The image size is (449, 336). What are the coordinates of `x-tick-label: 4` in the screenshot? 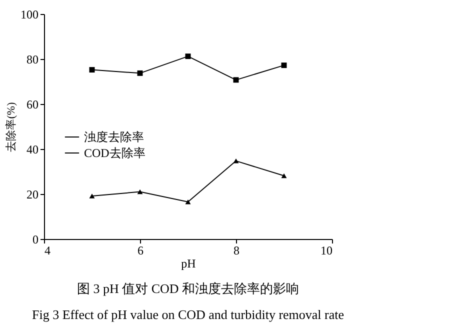 It's located at (47, 251).